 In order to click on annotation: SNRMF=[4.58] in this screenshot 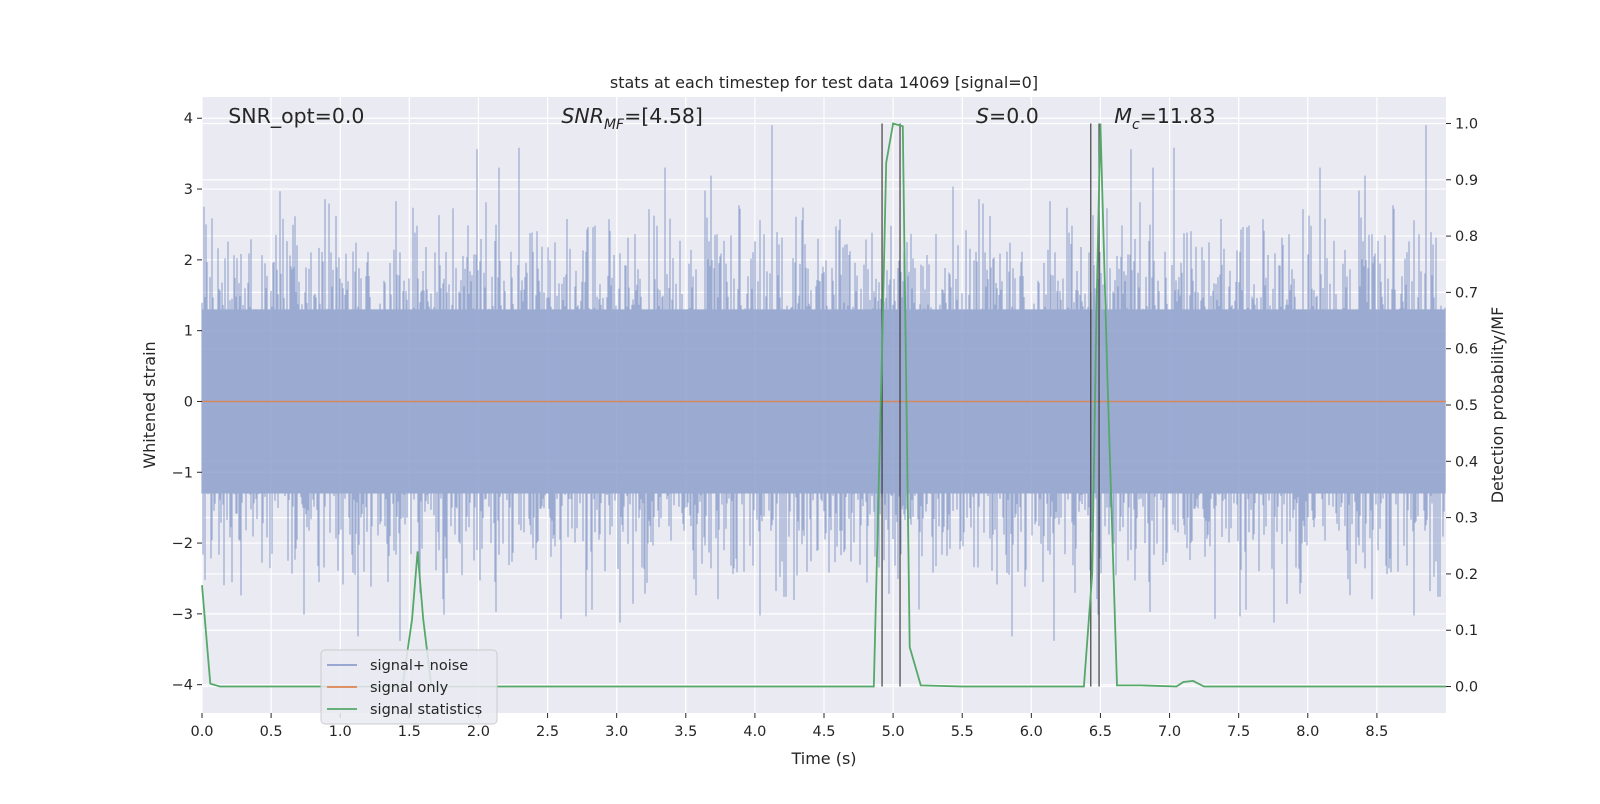, I will do `click(632, 118)`.